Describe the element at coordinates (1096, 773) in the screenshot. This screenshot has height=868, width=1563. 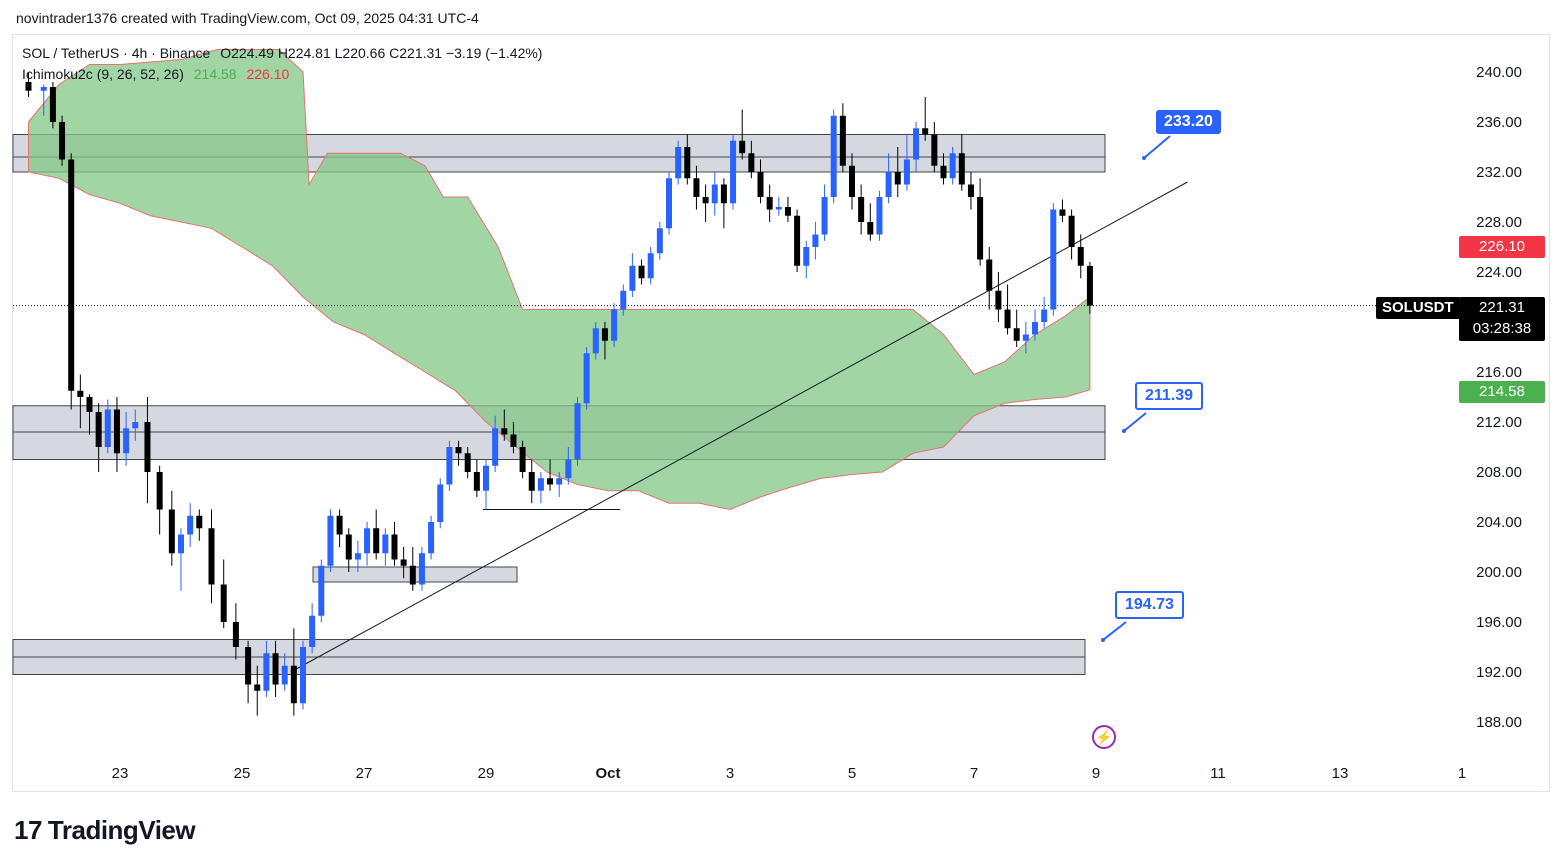
I see `x-tick-label: 9` at that location.